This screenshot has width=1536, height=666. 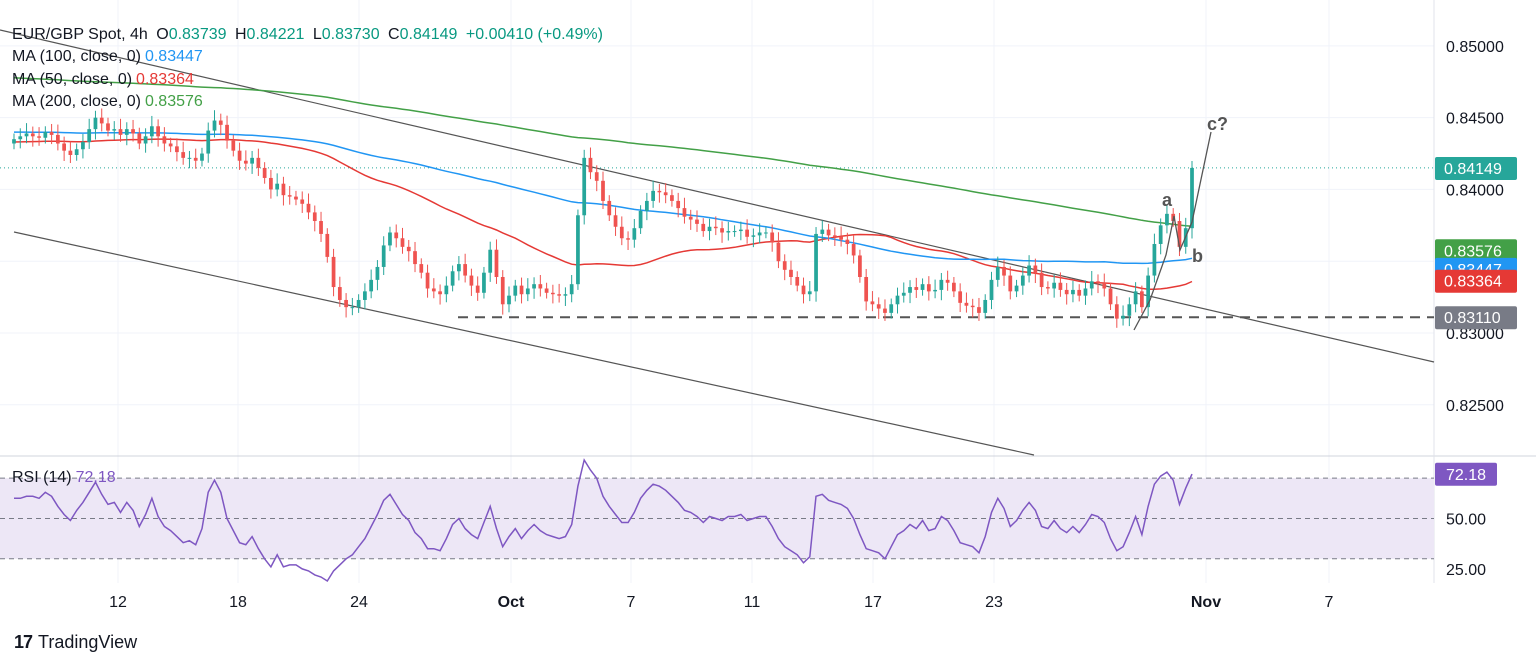 I want to click on tradingview-logo: 17 TradingView, so click(x=75, y=642).